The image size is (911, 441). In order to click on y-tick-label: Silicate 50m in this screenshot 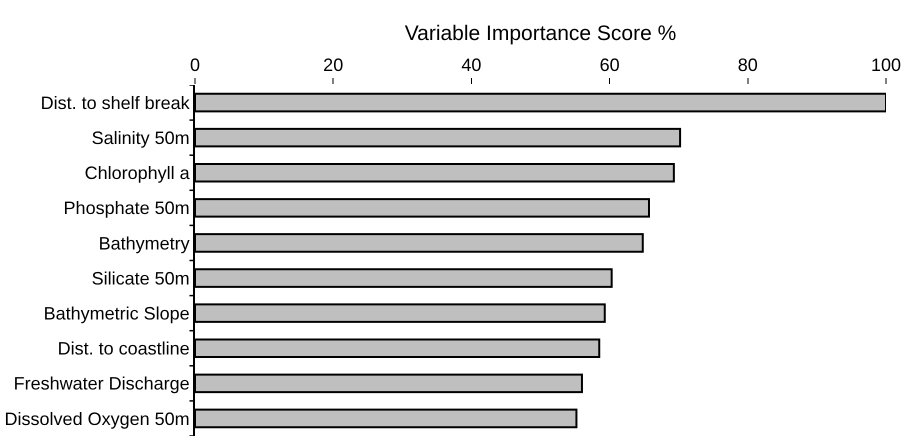, I will do `click(141, 278)`.